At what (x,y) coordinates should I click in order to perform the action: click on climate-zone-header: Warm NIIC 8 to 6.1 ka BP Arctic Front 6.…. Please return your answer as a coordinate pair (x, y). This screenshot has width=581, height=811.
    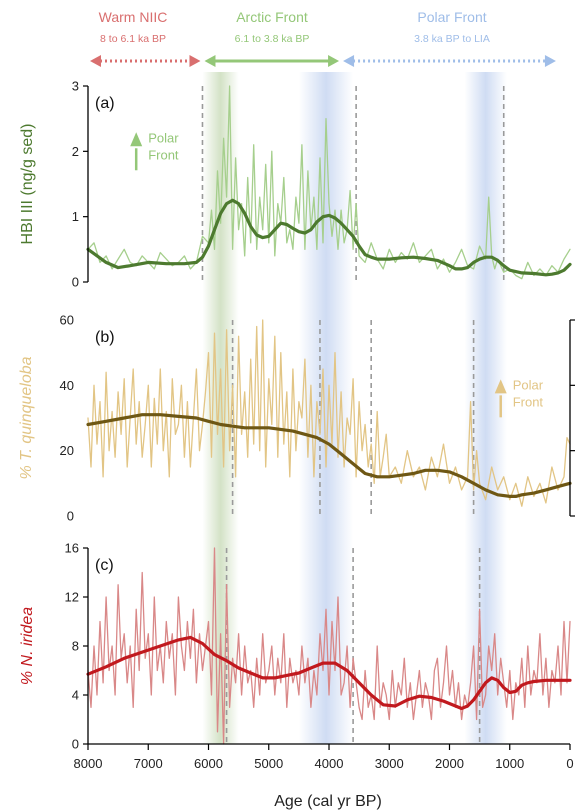
    Looking at the image, I should click on (323, 38).